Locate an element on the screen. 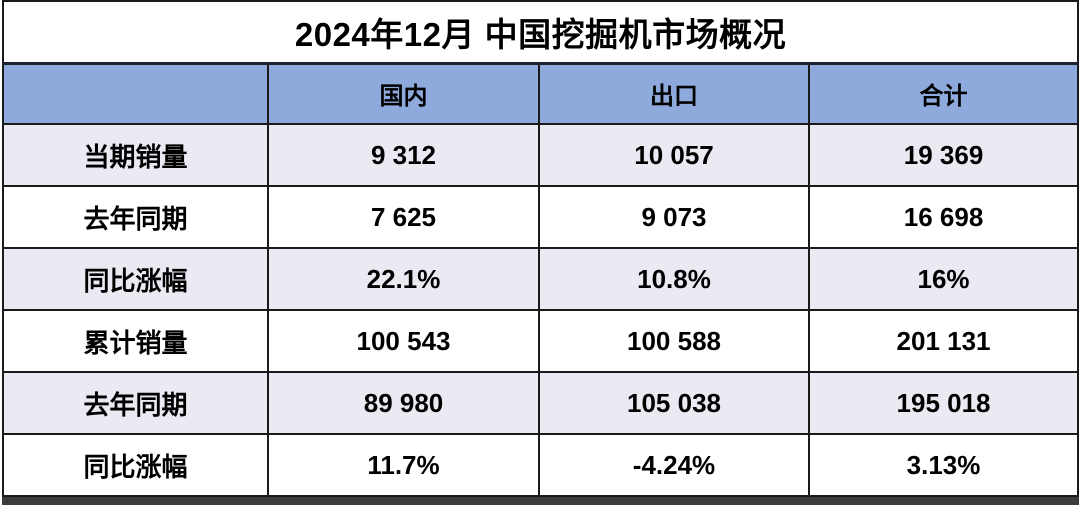 This screenshot has width=1080, height=513. cell-export: 100 588 is located at coordinates (674, 341).